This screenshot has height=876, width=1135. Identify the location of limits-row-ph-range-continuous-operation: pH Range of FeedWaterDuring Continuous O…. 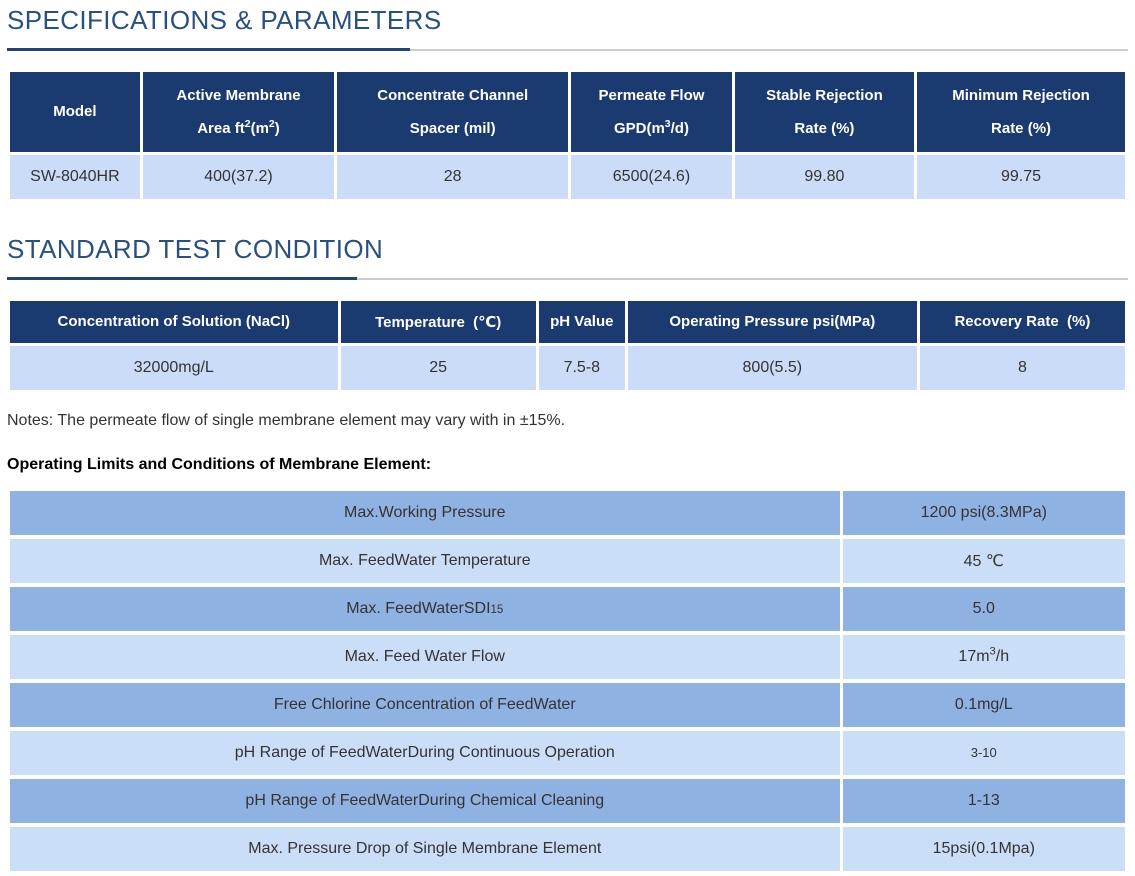
(567, 752).